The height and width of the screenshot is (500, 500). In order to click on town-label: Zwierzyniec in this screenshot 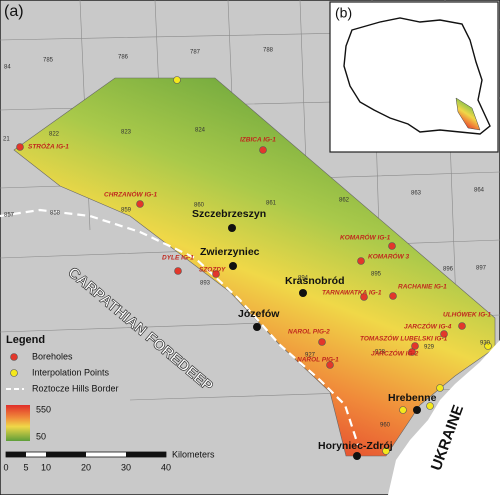, I will do `click(230, 252)`.